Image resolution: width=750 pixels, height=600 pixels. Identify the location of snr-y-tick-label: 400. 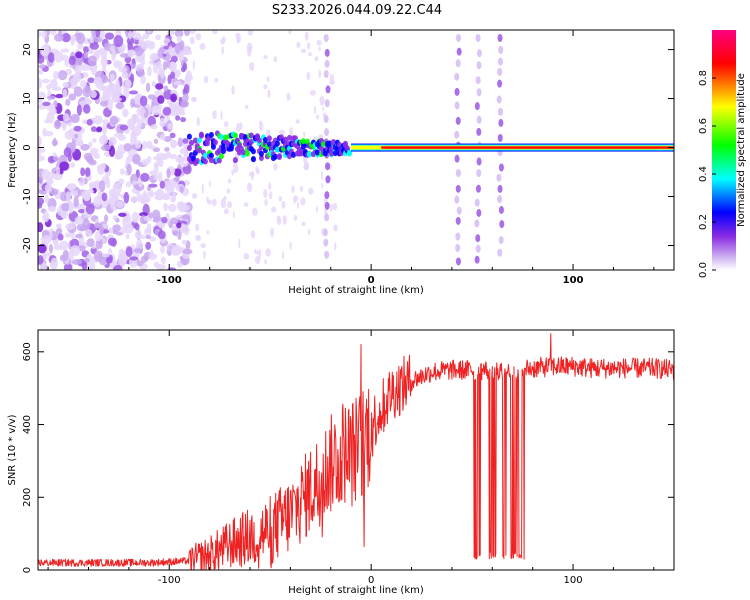
(27, 424).